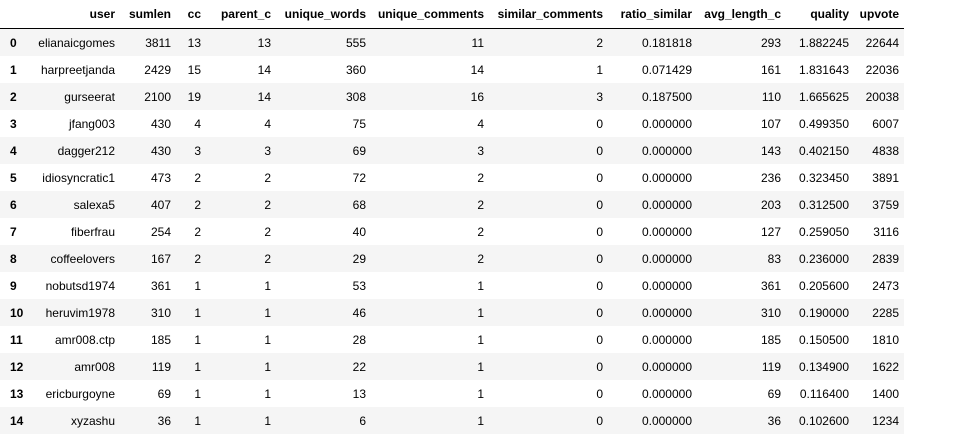 This screenshot has width=968, height=434. What do you see at coordinates (148, 43) in the screenshot?
I see `cell-sumlen: 3811` at bounding box center [148, 43].